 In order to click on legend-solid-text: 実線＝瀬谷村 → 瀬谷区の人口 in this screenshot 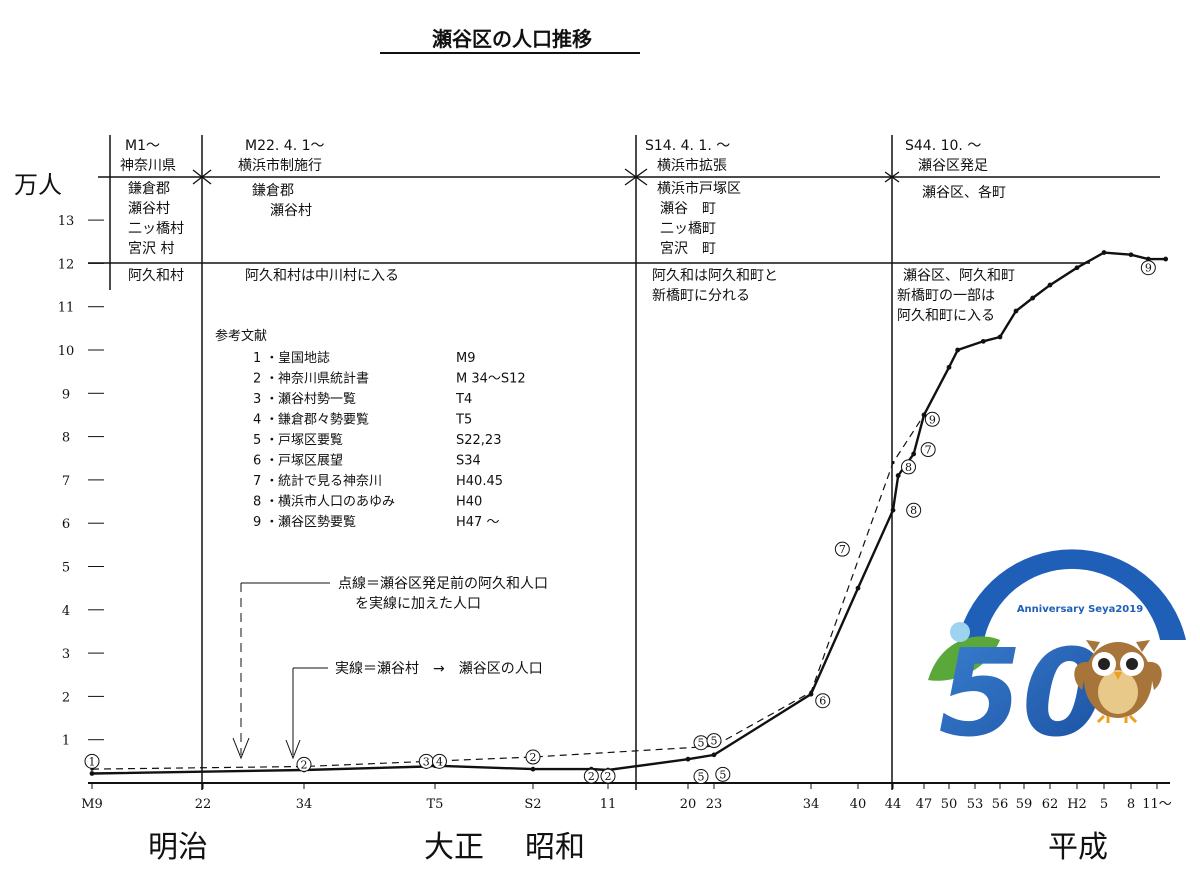, I will do `click(439, 669)`.